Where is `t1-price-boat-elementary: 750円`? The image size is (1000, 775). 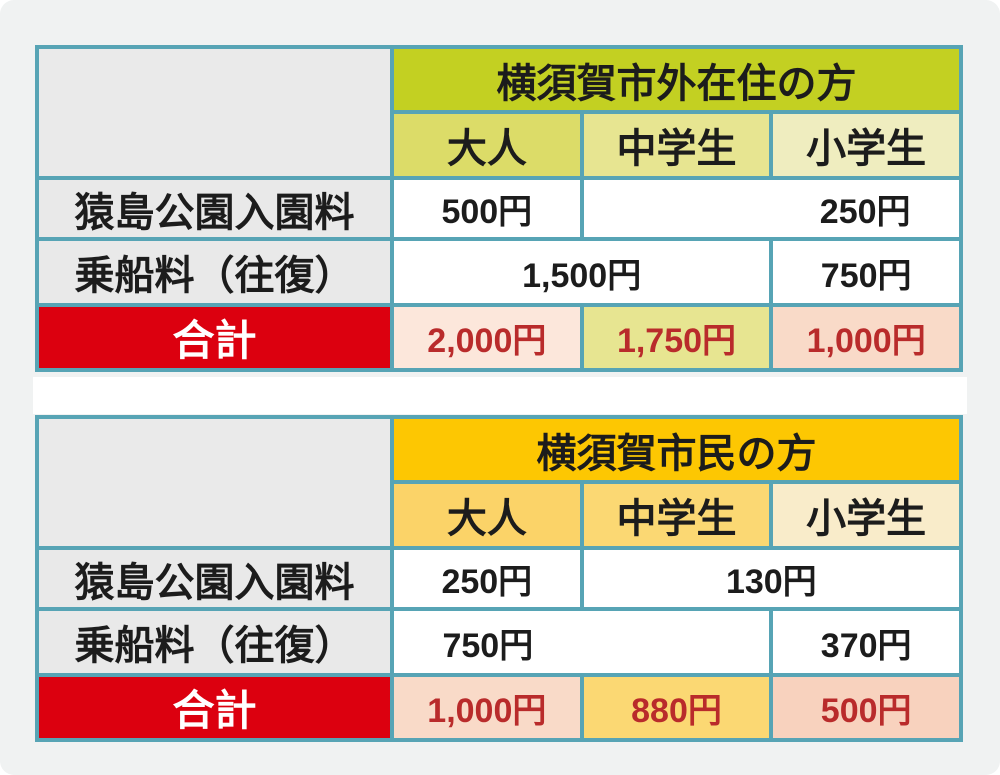 t1-price-boat-elementary: 750円 is located at coordinates (866, 272).